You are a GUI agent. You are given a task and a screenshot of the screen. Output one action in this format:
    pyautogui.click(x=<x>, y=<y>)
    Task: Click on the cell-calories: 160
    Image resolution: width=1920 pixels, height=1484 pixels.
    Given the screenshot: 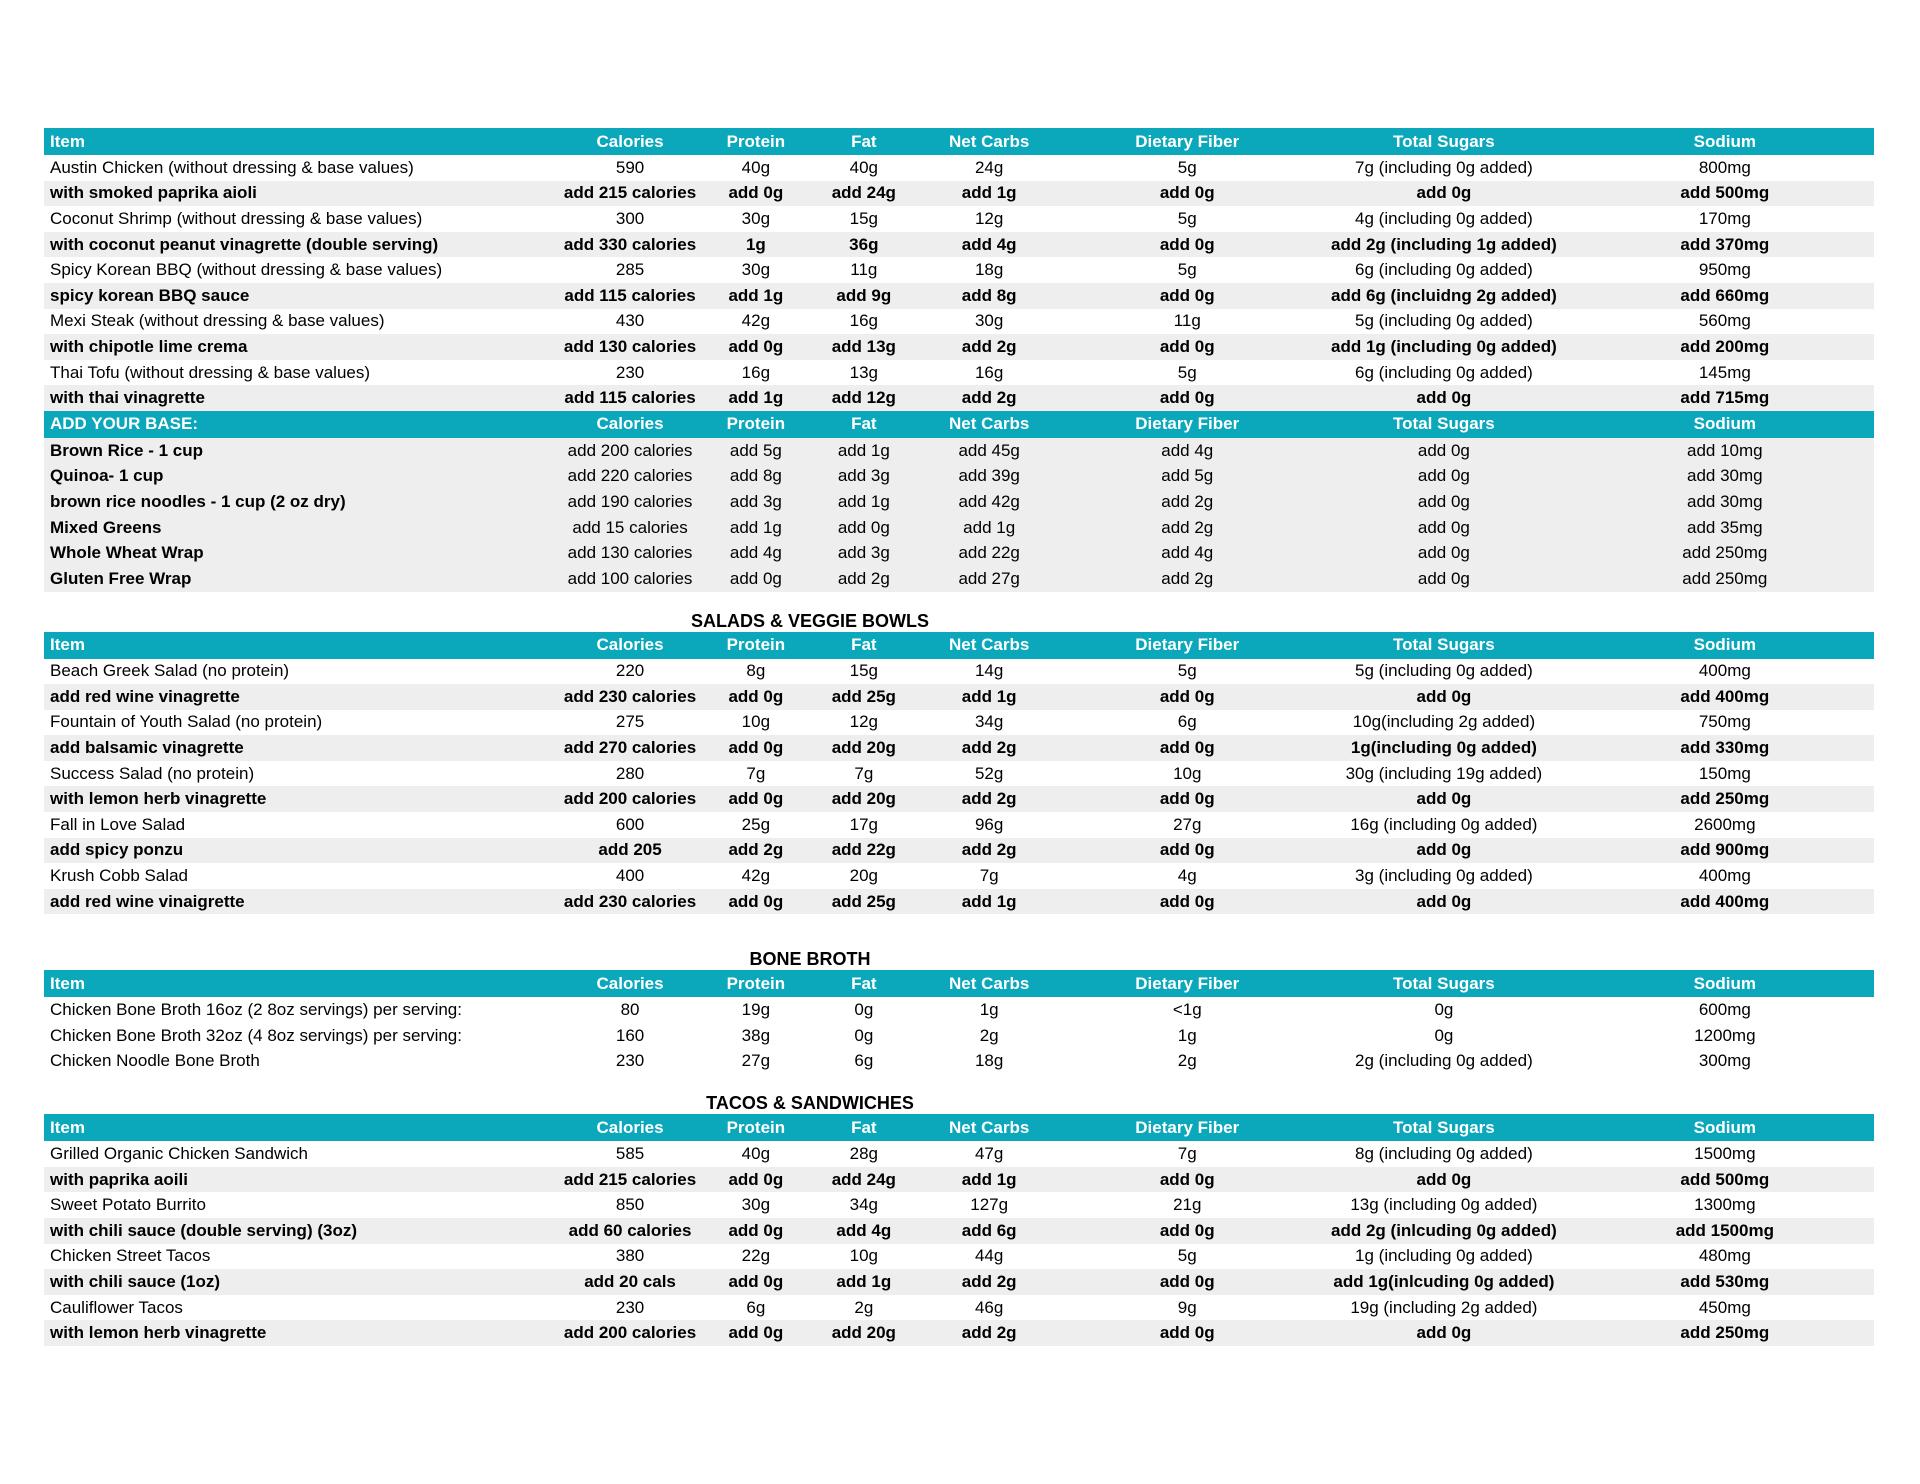 What is the action you would take?
    pyautogui.click(x=630, y=1035)
    